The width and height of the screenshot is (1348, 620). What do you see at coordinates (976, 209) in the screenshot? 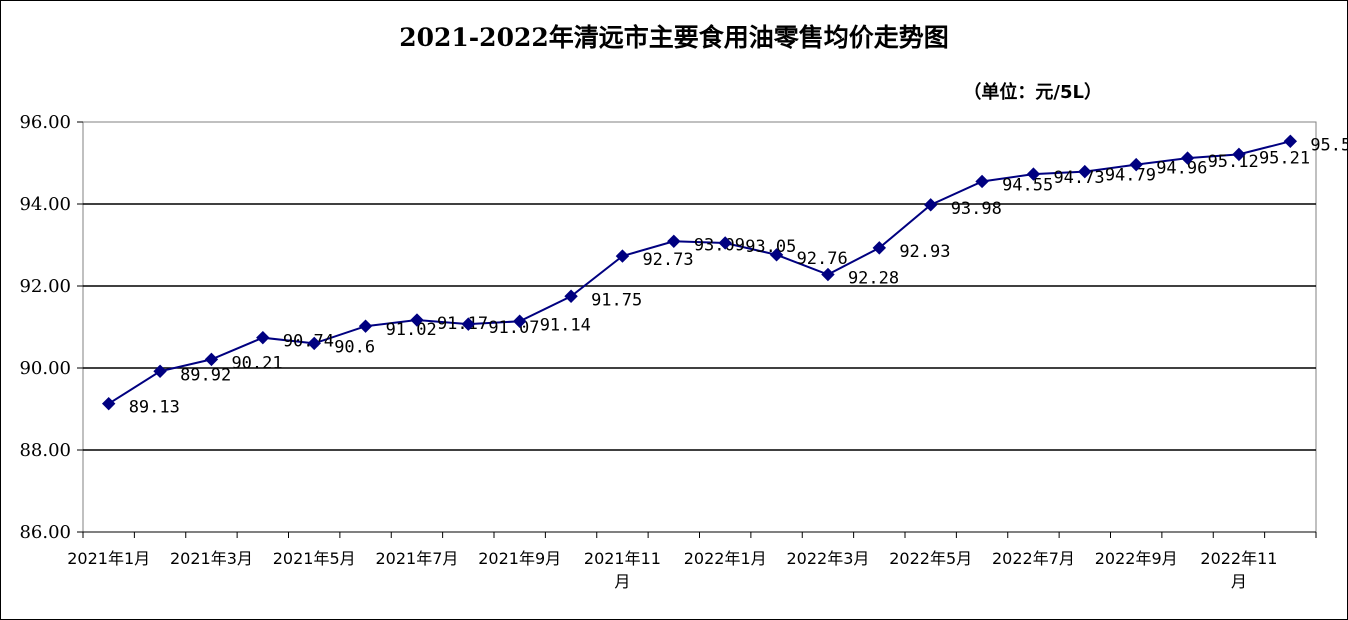
I see `data-label: 93.98` at bounding box center [976, 209].